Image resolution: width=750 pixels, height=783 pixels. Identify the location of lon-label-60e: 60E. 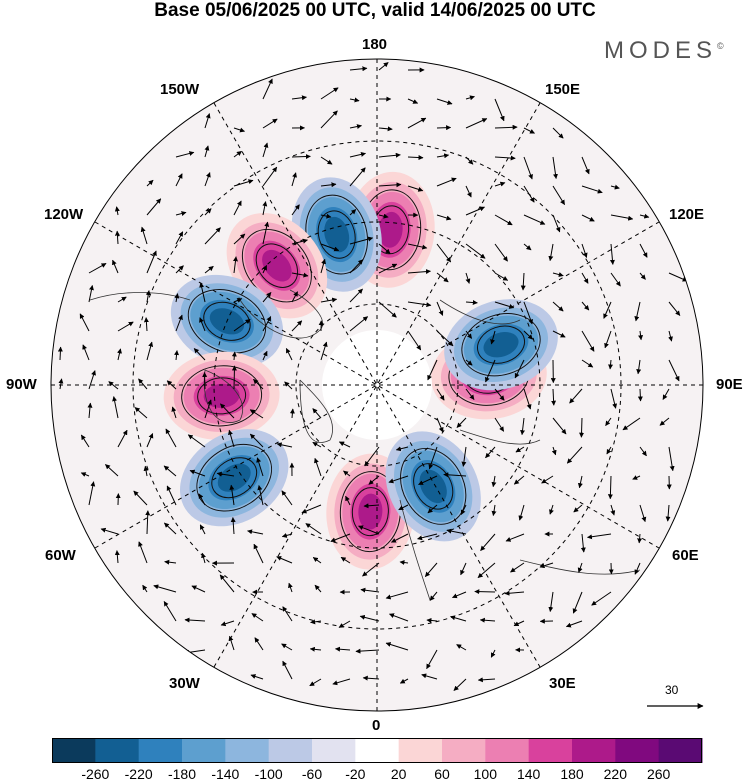
(685, 555).